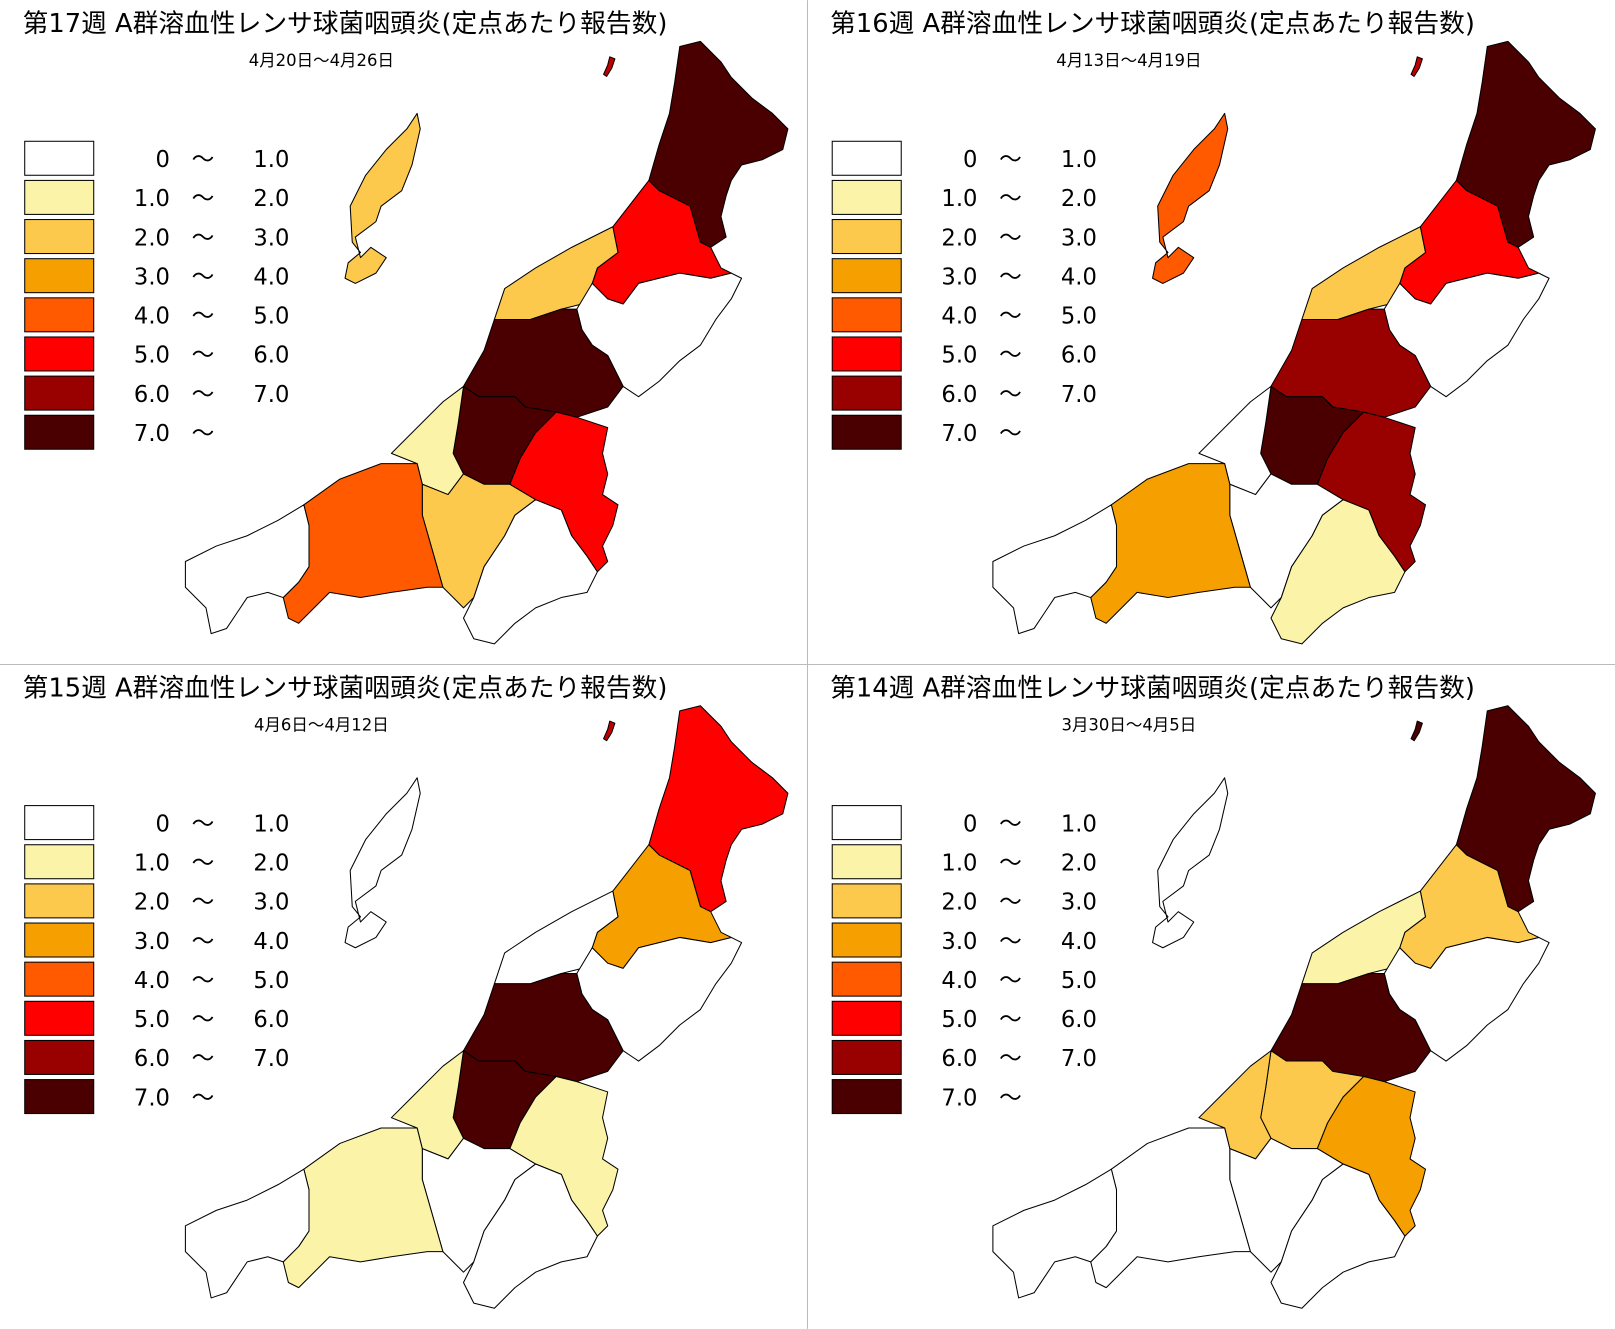 The height and width of the screenshot is (1329, 1615). What do you see at coordinates (271, 238) in the screenshot?
I see `legend-to: 3.0` at bounding box center [271, 238].